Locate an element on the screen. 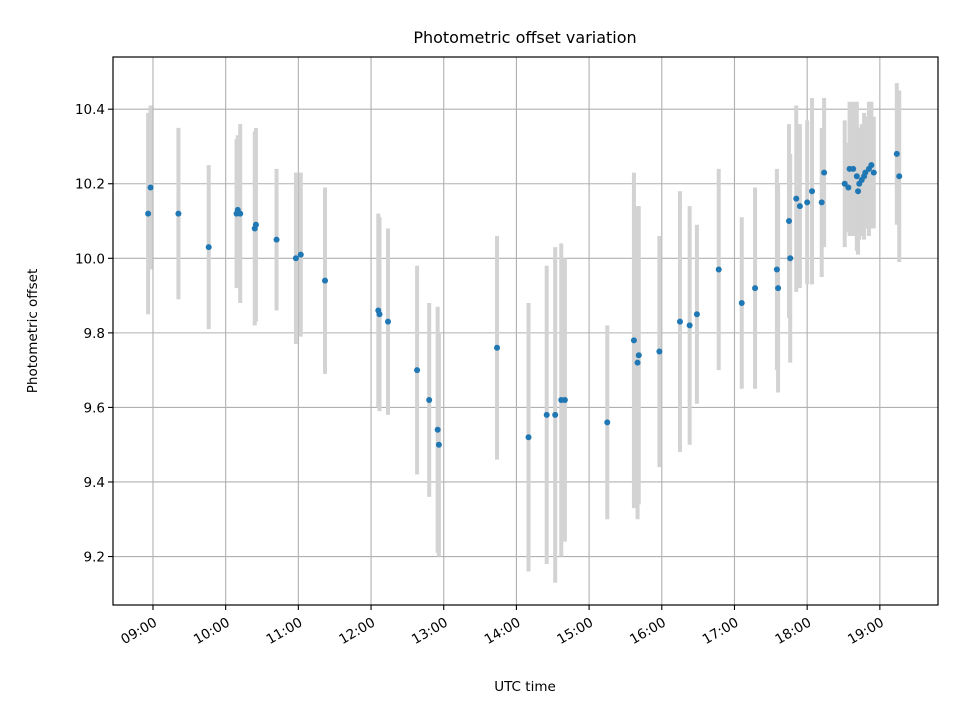 This screenshot has height=720, width=960. y-tick-label: 9.8 is located at coordinates (94, 334).